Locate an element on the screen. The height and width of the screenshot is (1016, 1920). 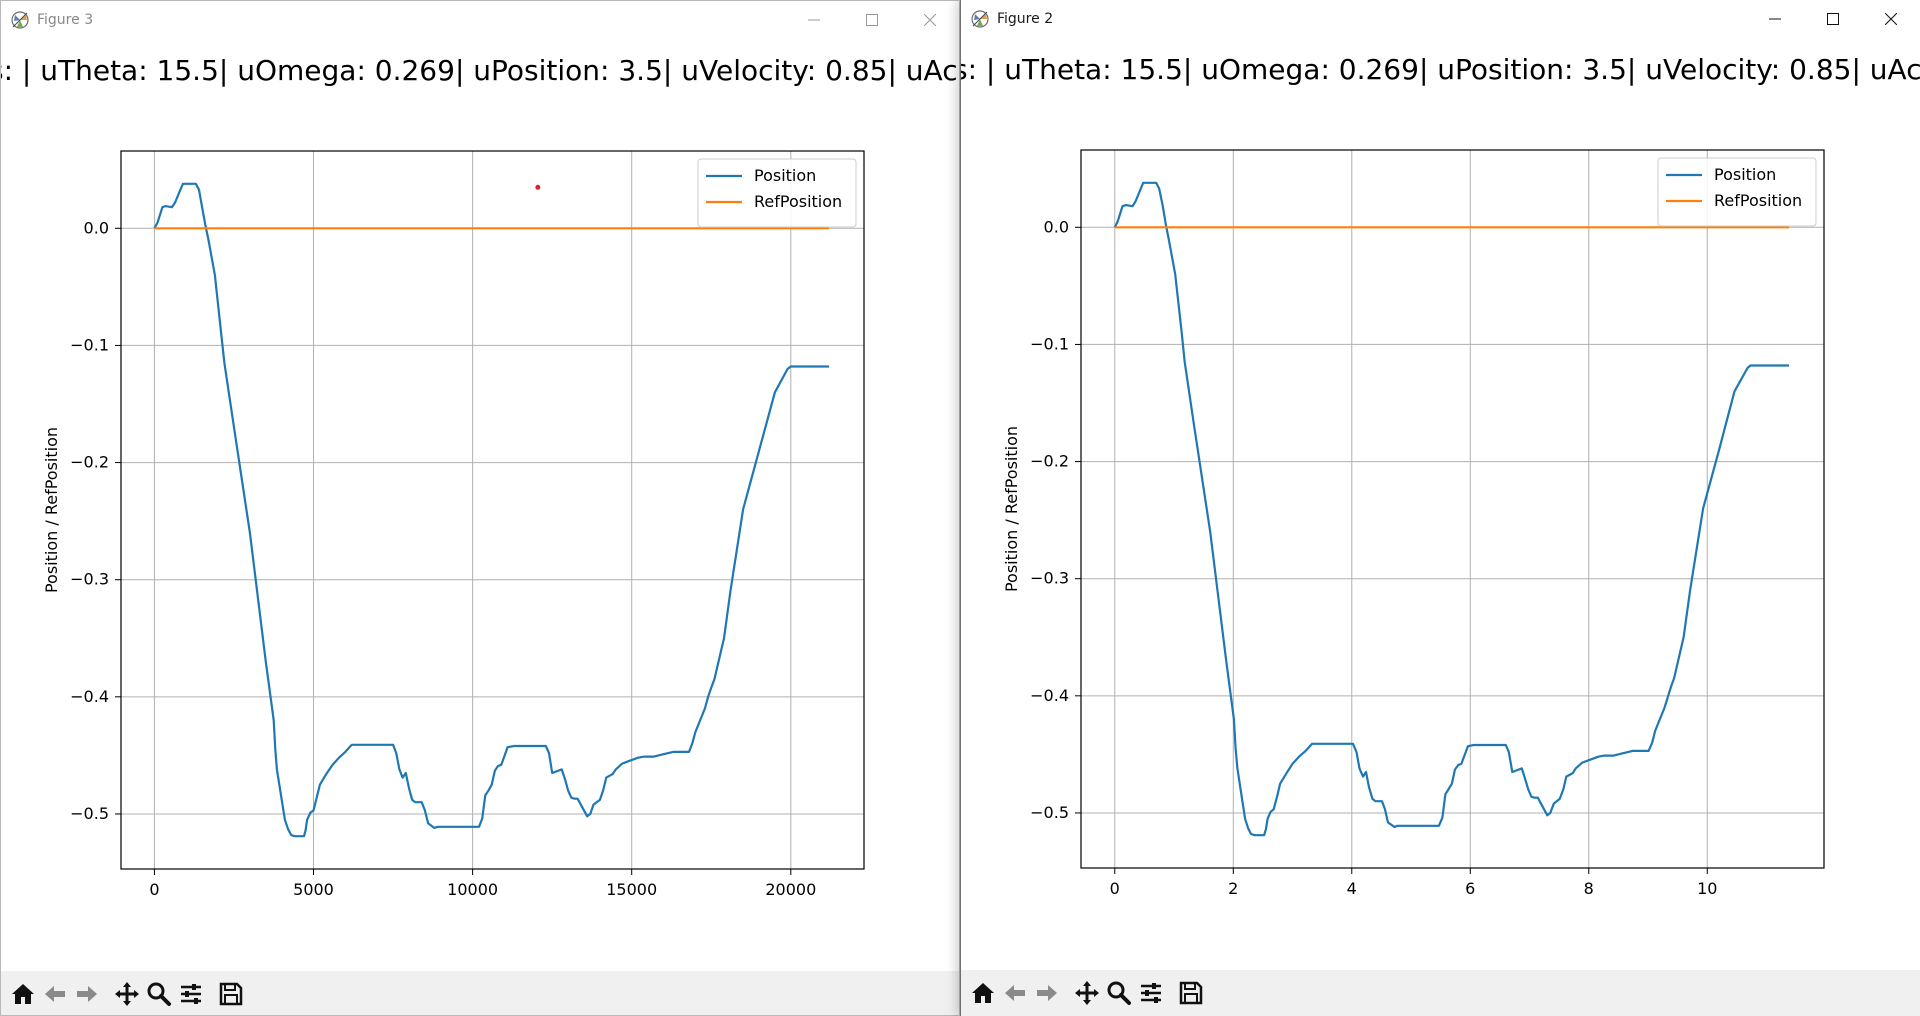
annotation-point is located at coordinates (538, 187).